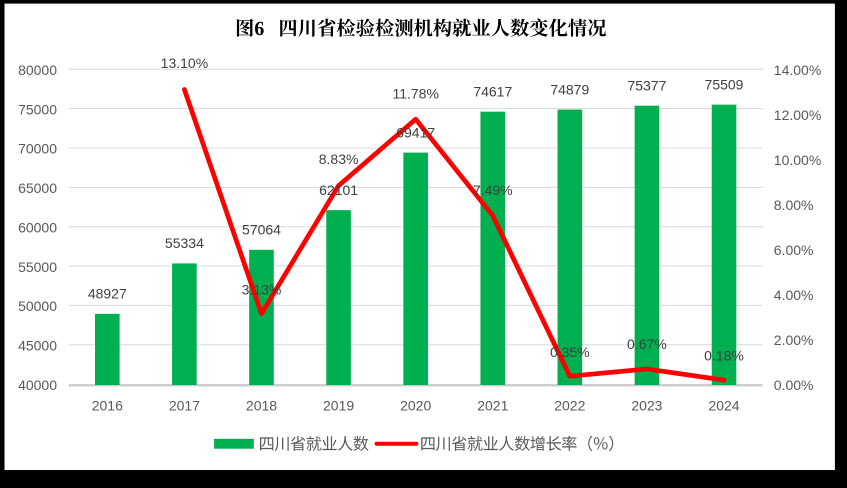 The image size is (847, 488). Describe the element at coordinates (415, 405) in the screenshot. I see `svg-text: 2020` at that location.